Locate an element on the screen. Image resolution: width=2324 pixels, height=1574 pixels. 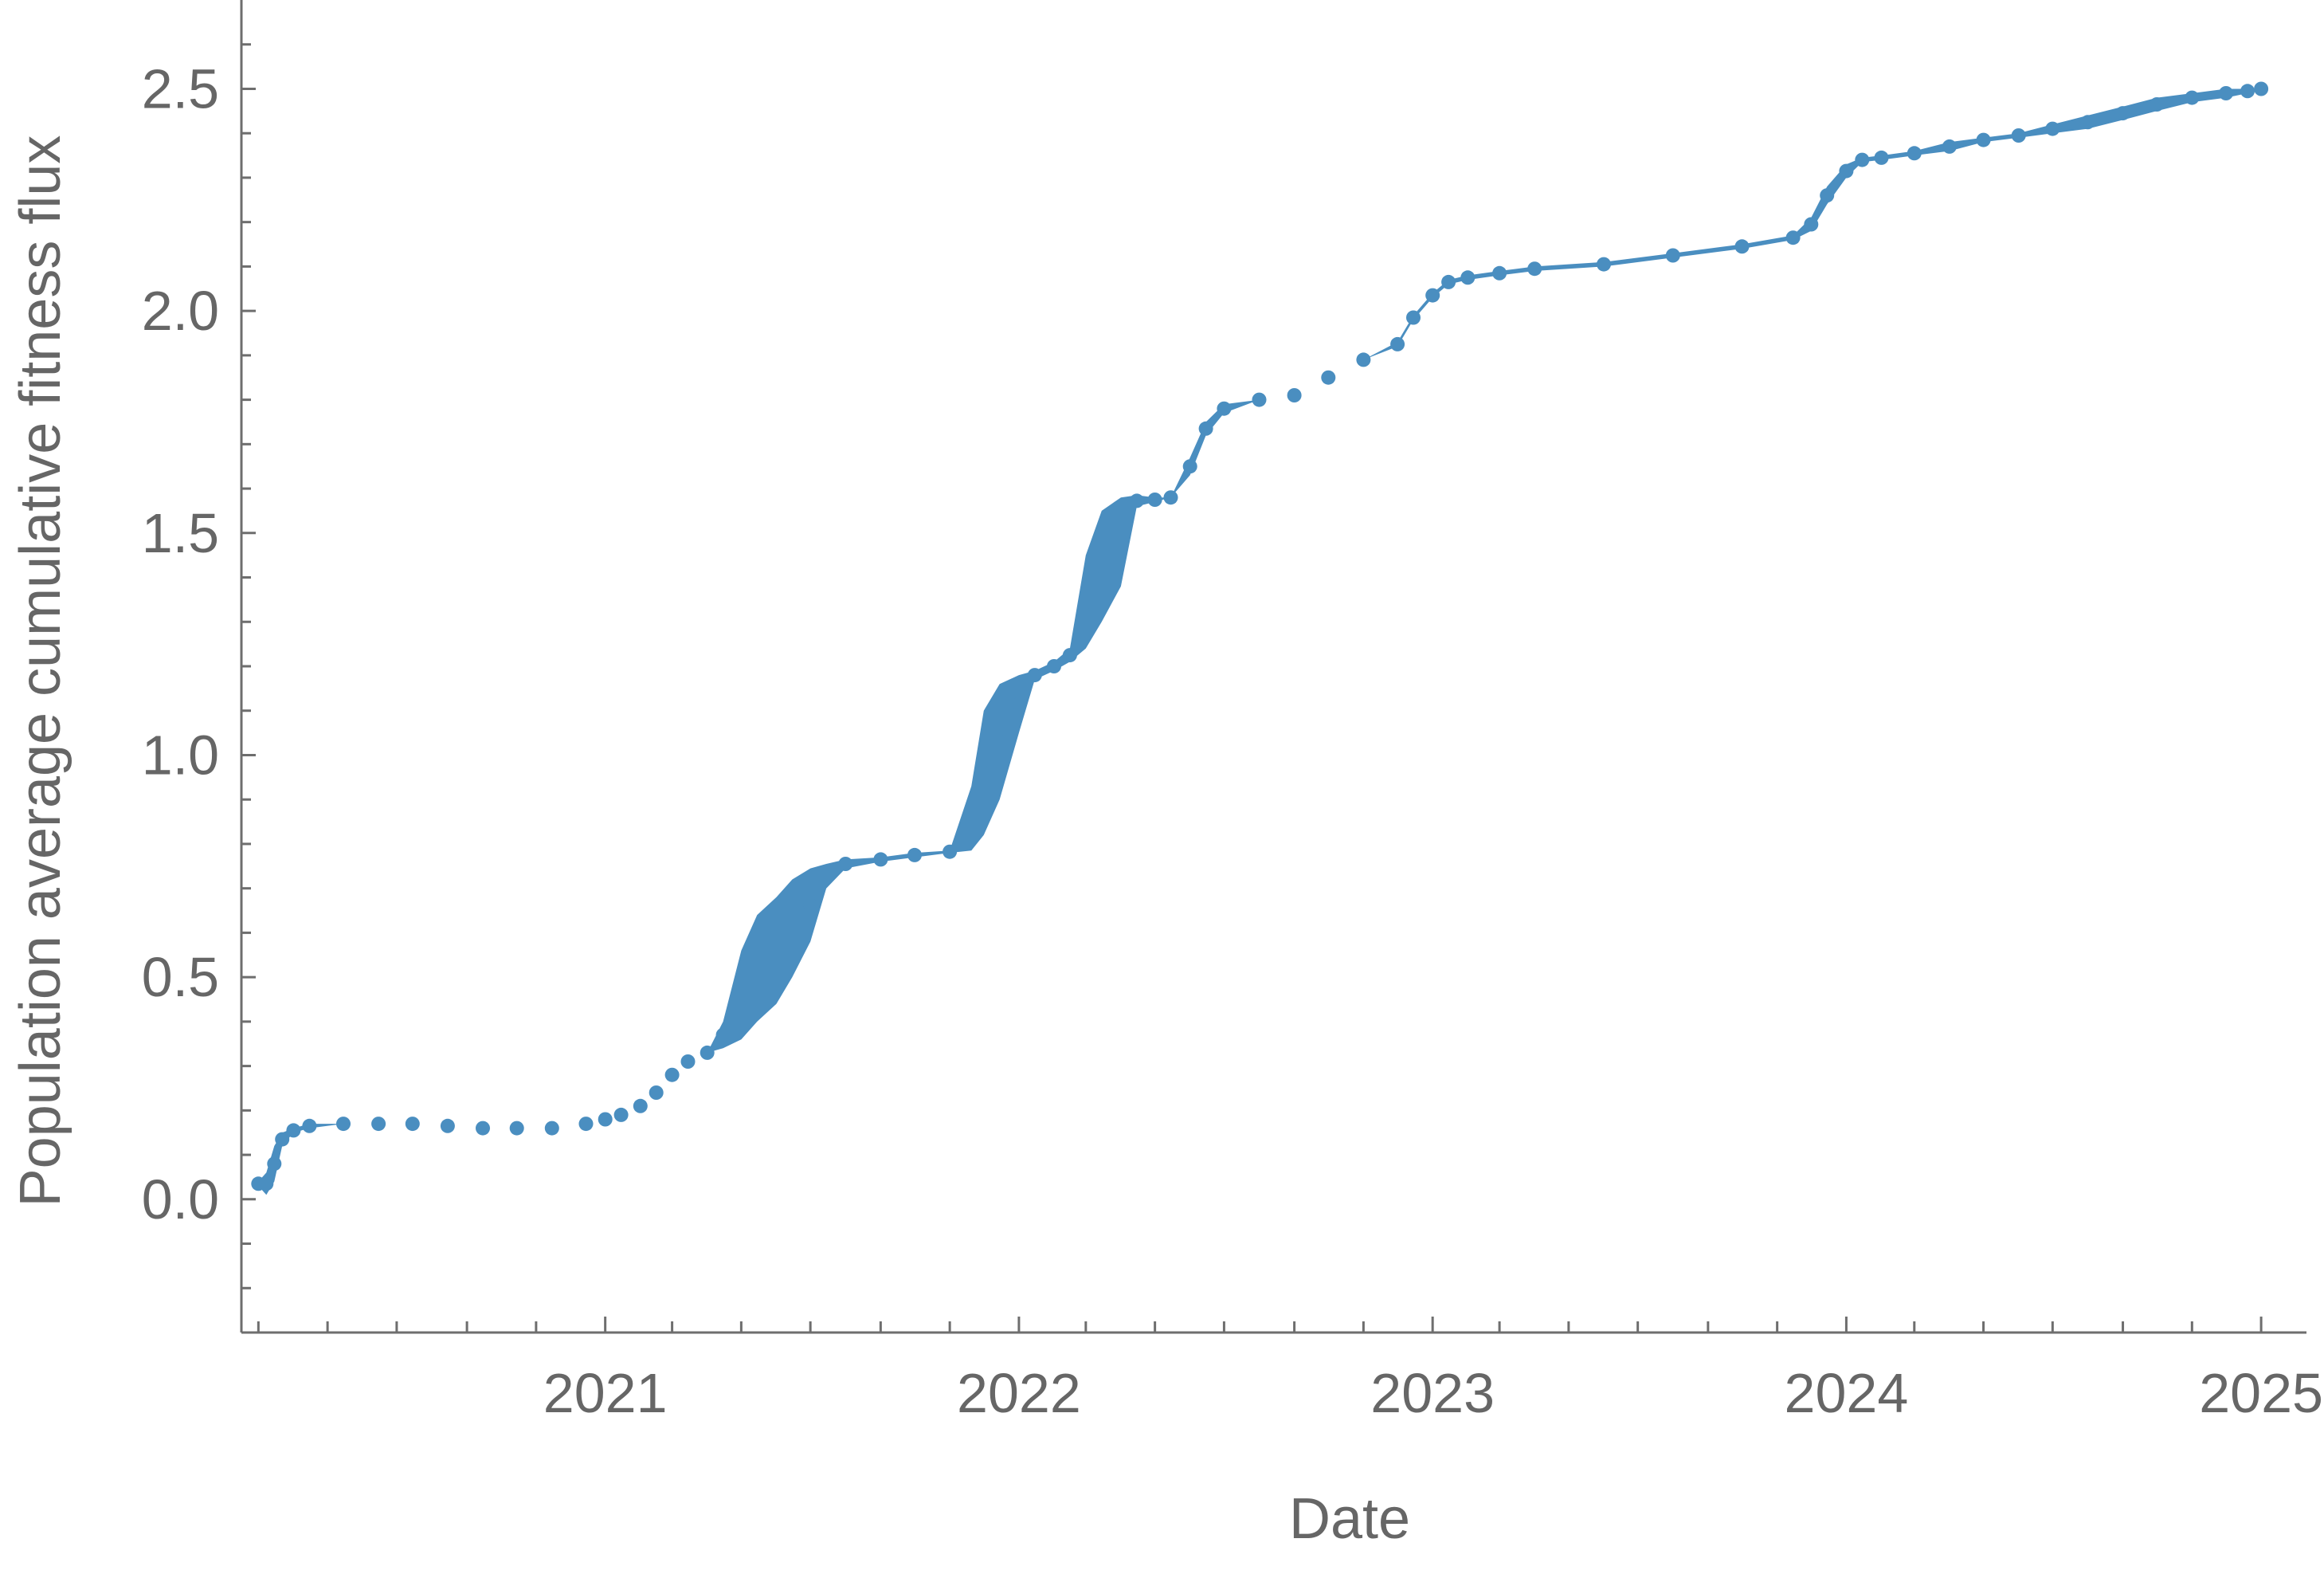
x-tick-label: 2024 is located at coordinates (1847, 1393).